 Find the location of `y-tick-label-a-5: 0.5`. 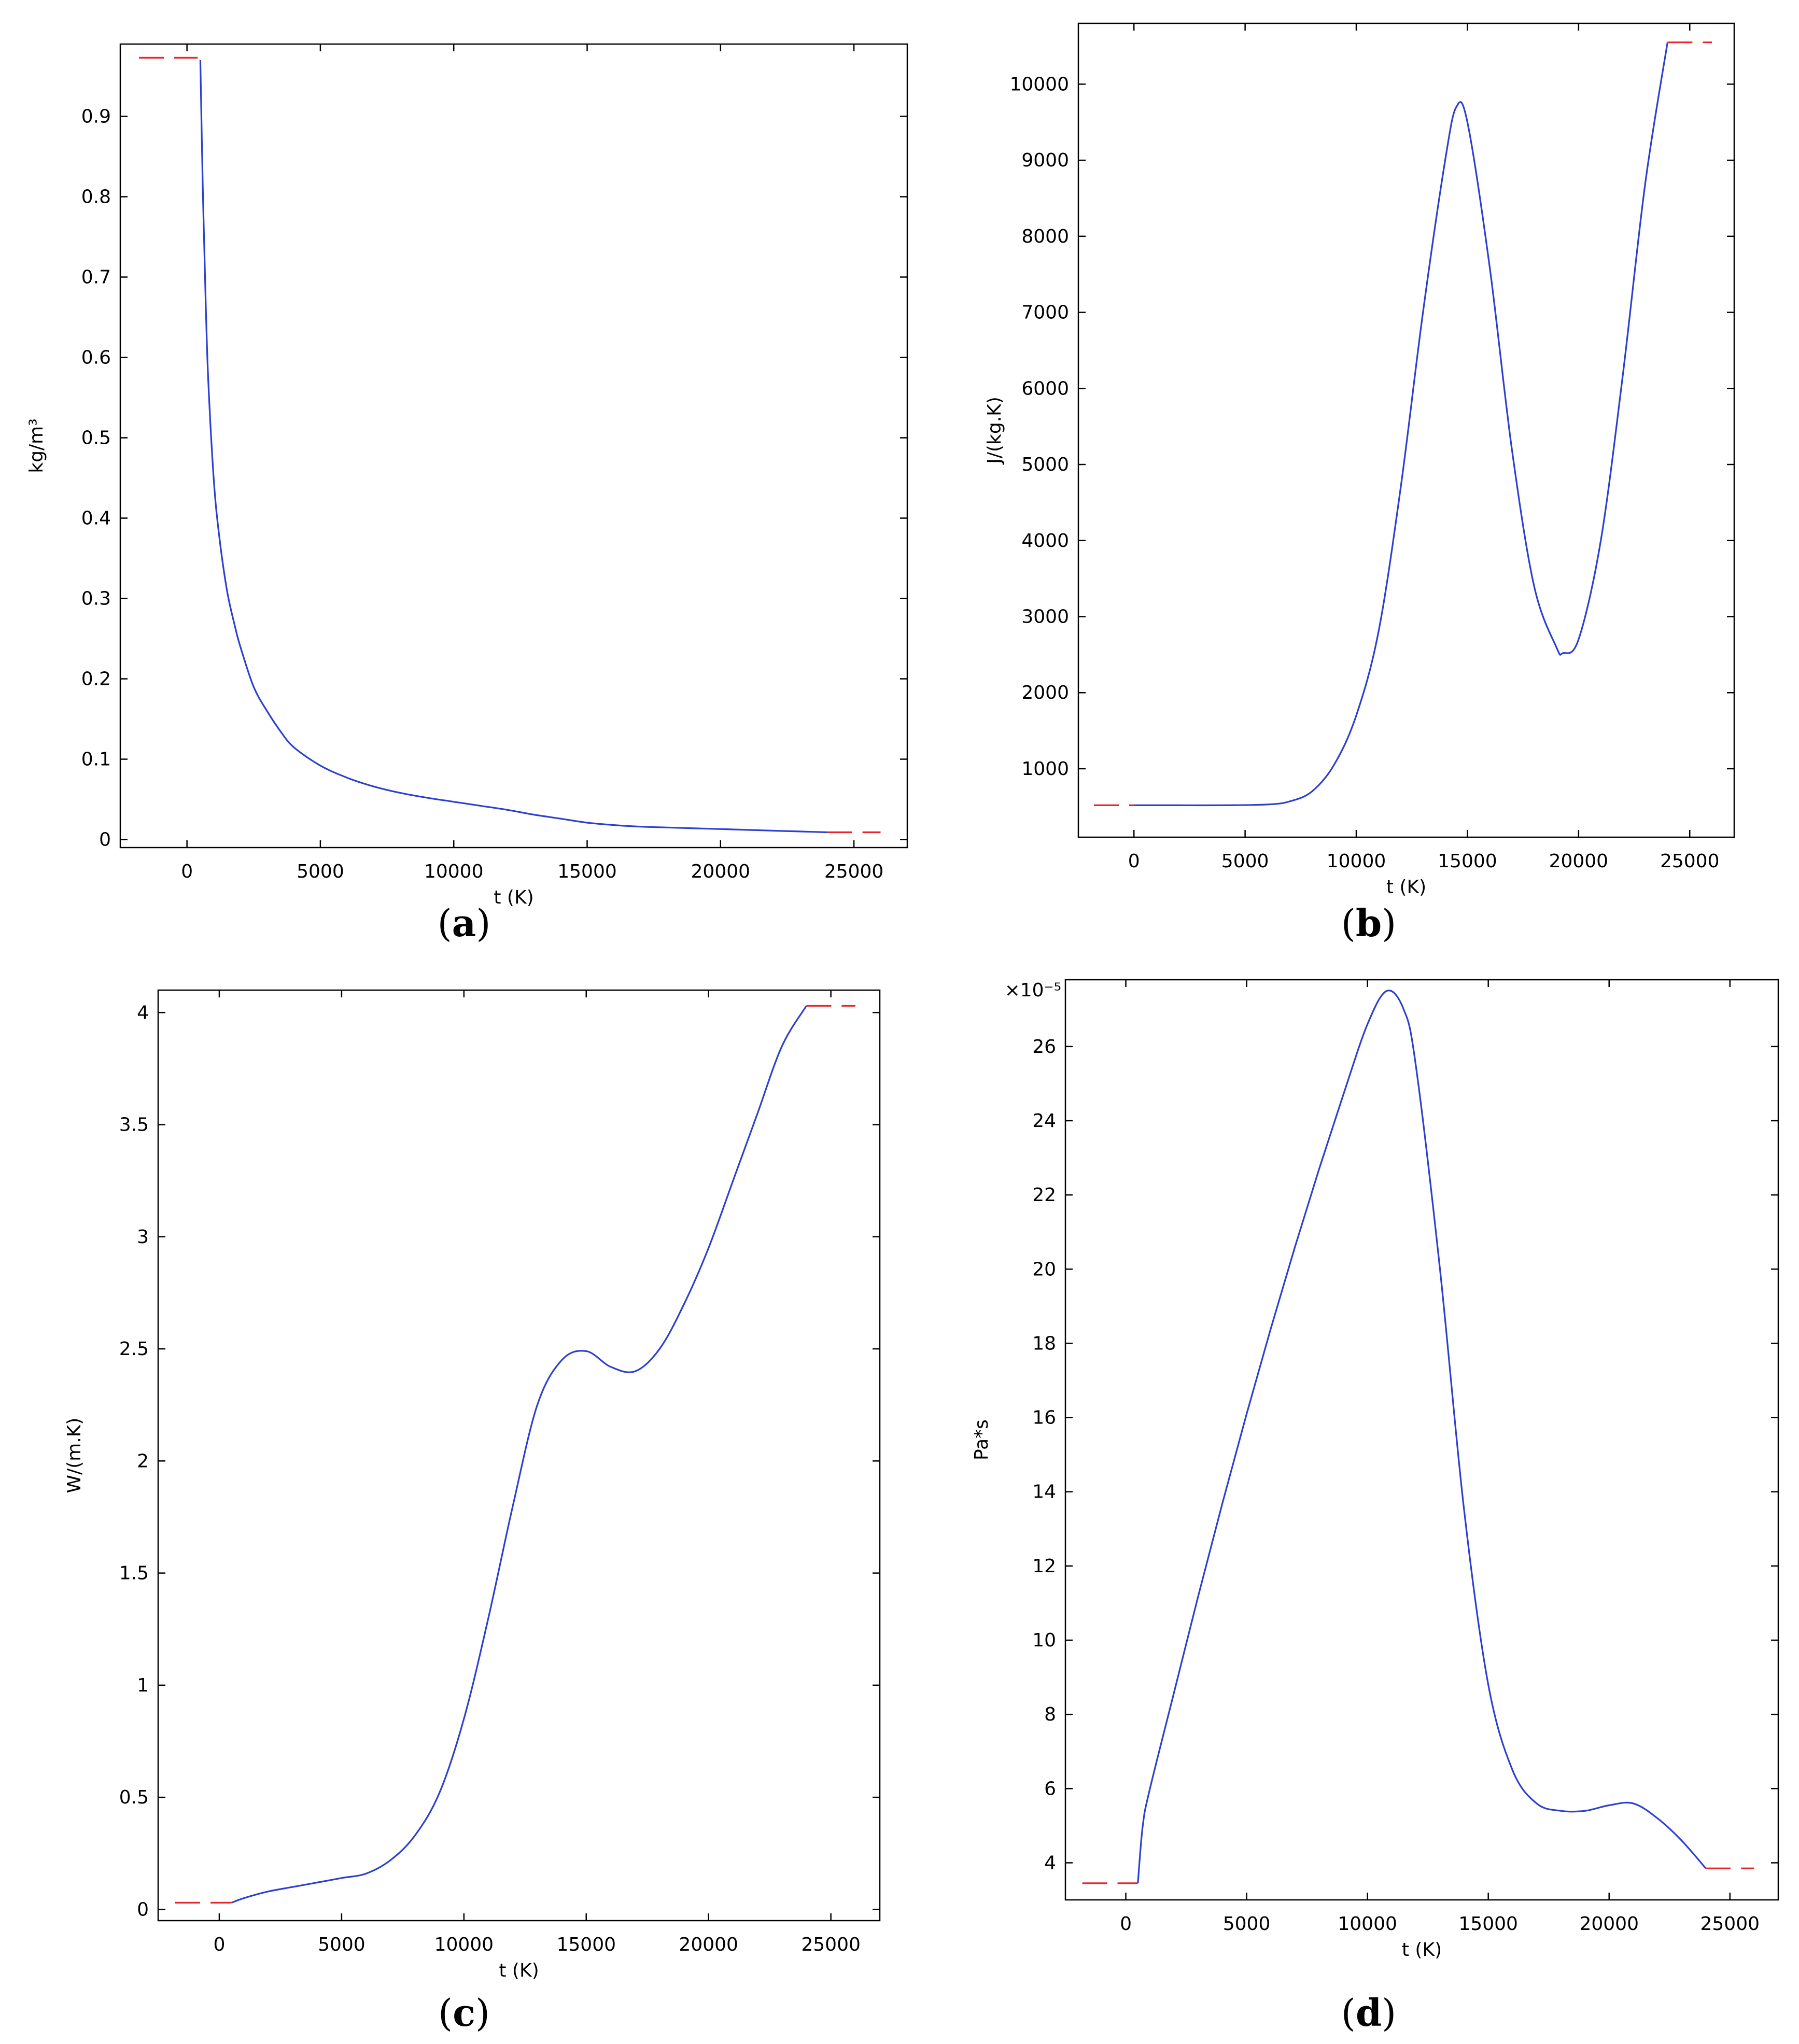

y-tick-label-a-5: 0.5 is located at coordinates (96, 438).